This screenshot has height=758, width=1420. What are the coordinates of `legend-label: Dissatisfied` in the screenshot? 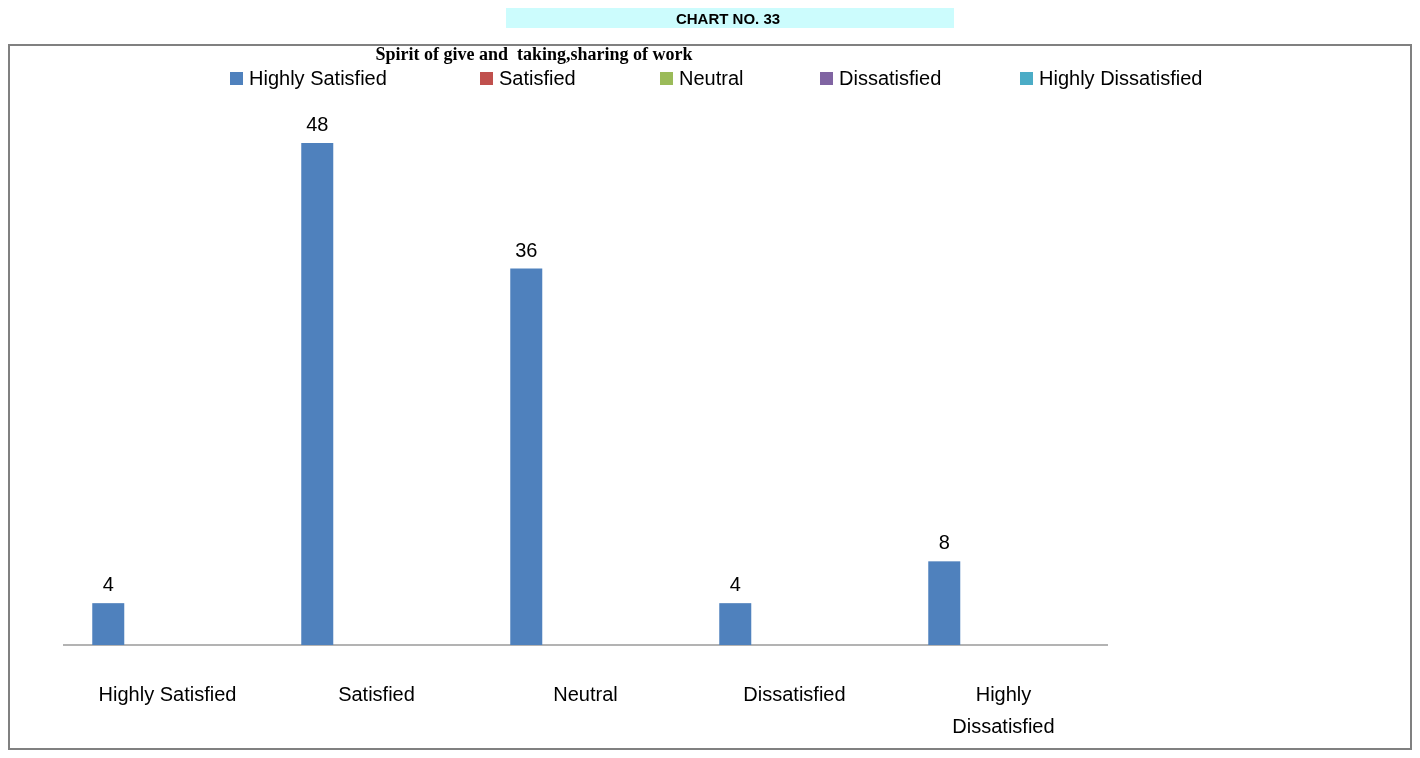 It's located at (890, 78).